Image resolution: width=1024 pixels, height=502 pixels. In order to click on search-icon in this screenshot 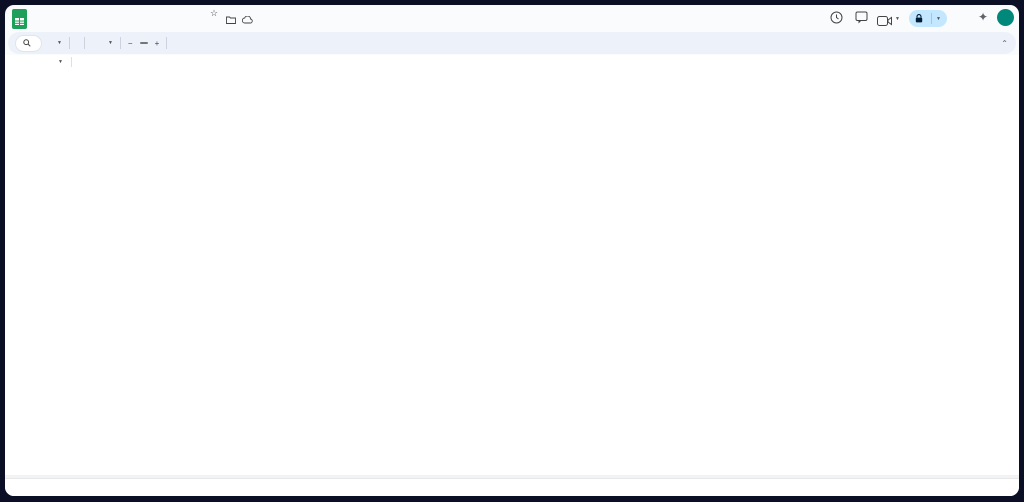, I will do `click(27, 43)`.